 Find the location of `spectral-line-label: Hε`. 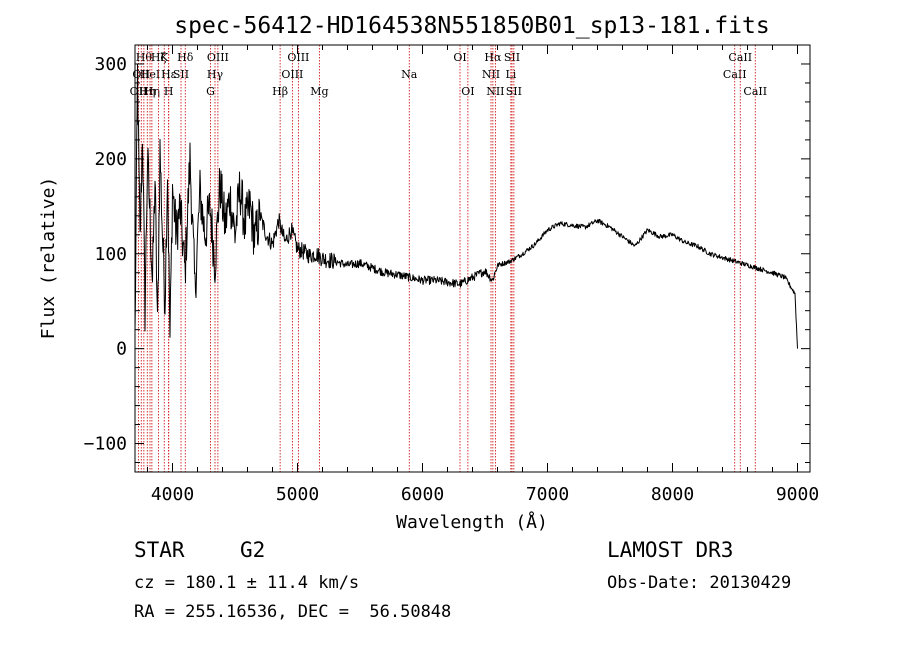

spectral-line-label: Hε is located at coordinates (169, 74).